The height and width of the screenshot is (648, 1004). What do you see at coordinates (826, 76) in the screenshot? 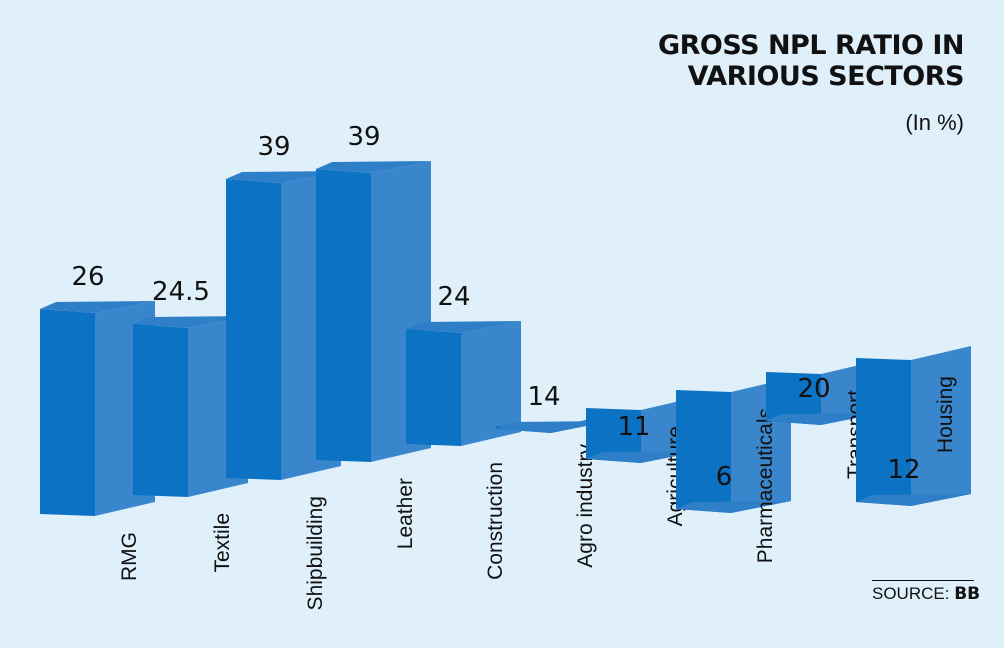
I see `chart-title-line-2: VARIOUS SECTORS` at bounding box center [826, 76].